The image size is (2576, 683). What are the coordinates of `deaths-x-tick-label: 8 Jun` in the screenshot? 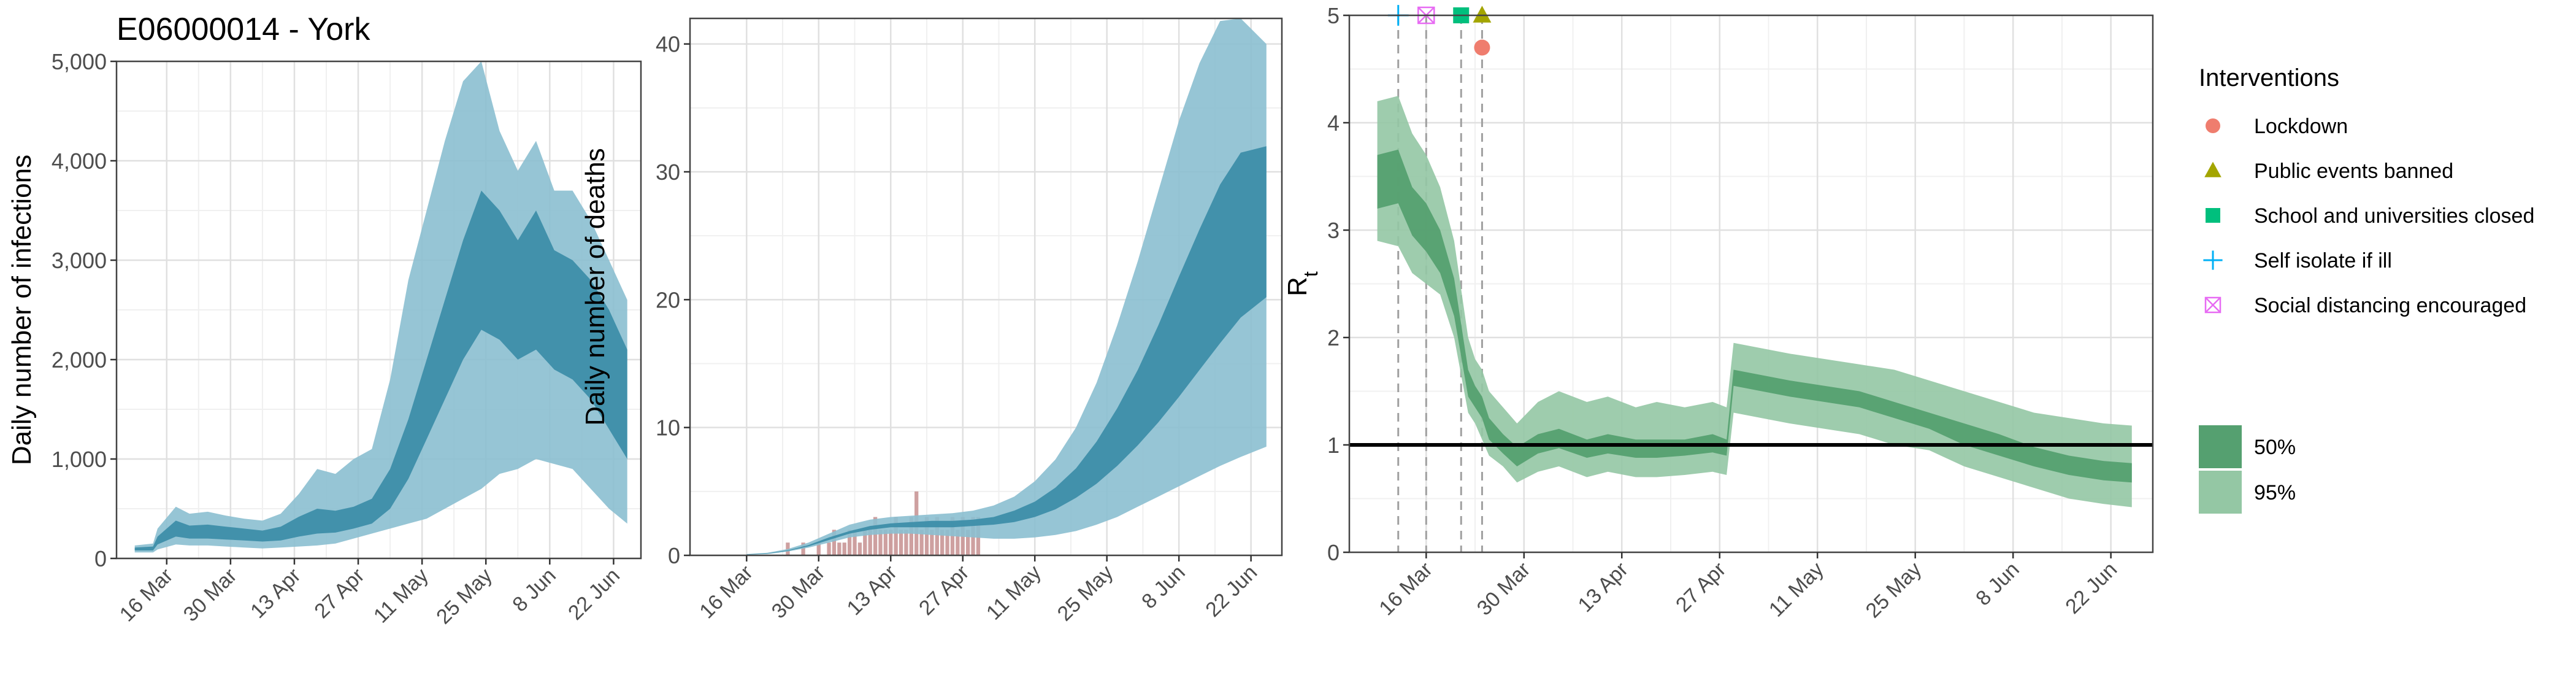 It's located at (1163, 587).